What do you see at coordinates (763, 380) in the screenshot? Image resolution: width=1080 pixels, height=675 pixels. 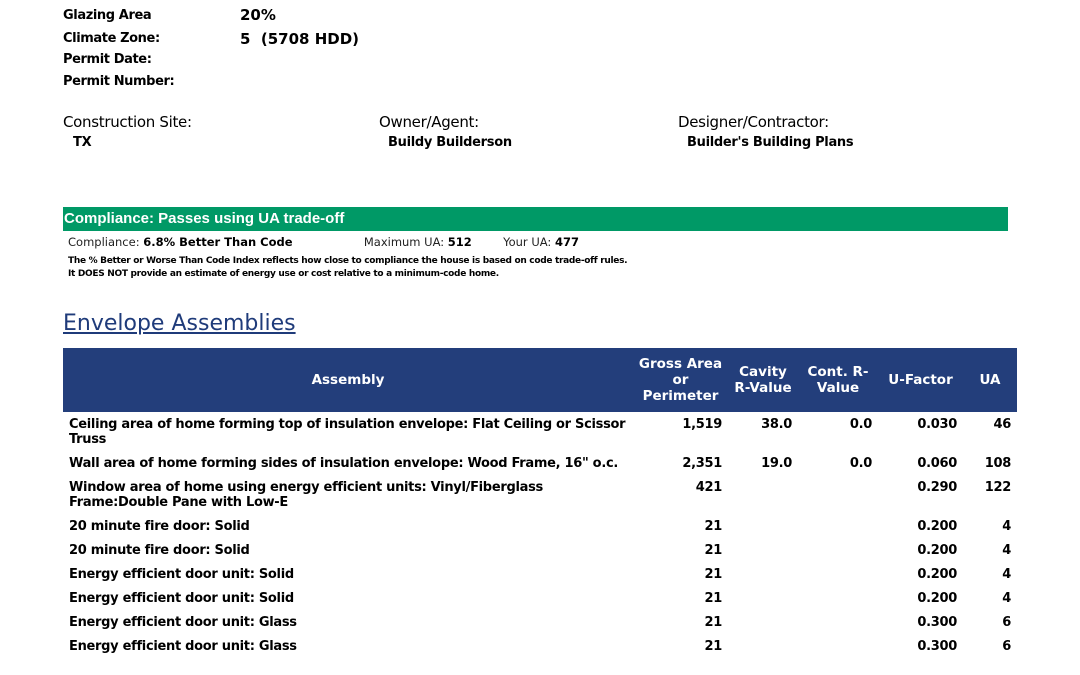 I see `column-header: Cavity R-Value` at bounding box center [763, 380].